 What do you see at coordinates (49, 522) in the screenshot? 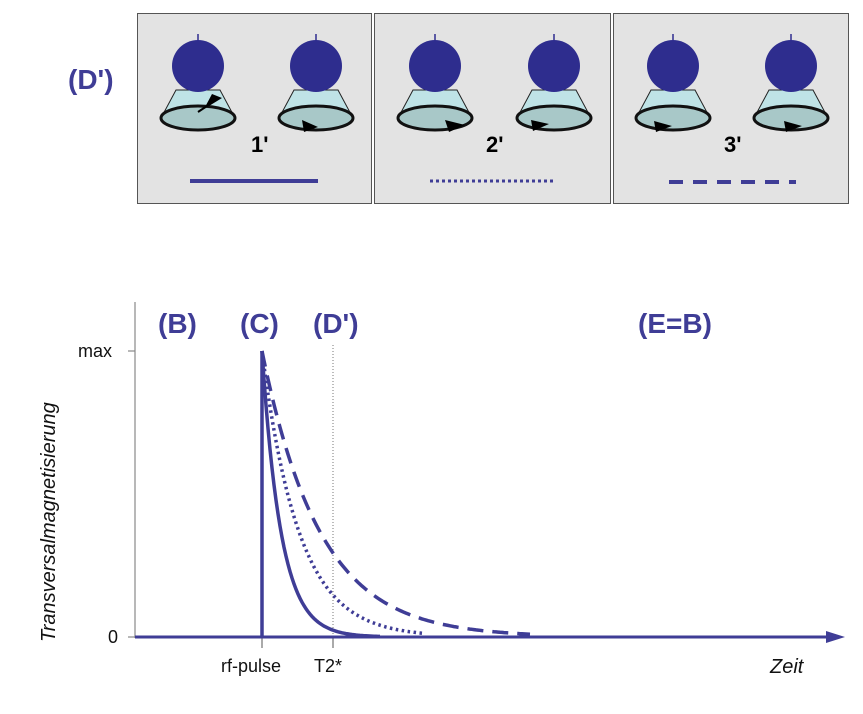
I see `y-axis-label: Transversalmagnetisierung` at bounding box center [49, 522].